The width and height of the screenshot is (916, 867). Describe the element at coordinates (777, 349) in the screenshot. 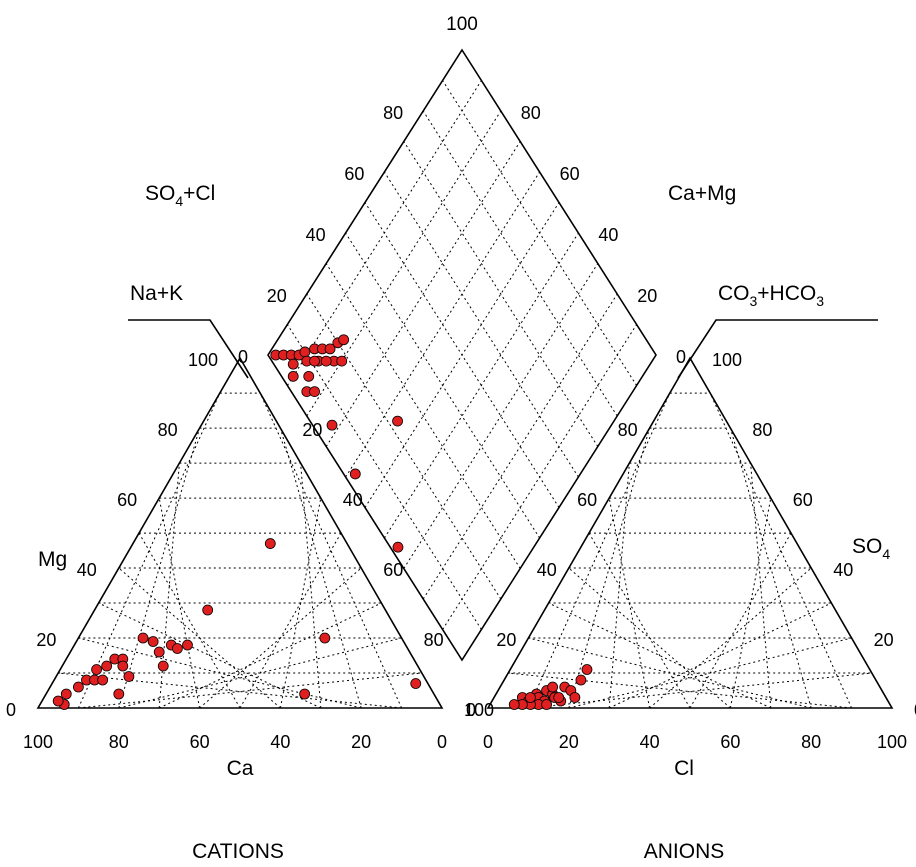

I see `co3-hco3-leader-line` at that location.